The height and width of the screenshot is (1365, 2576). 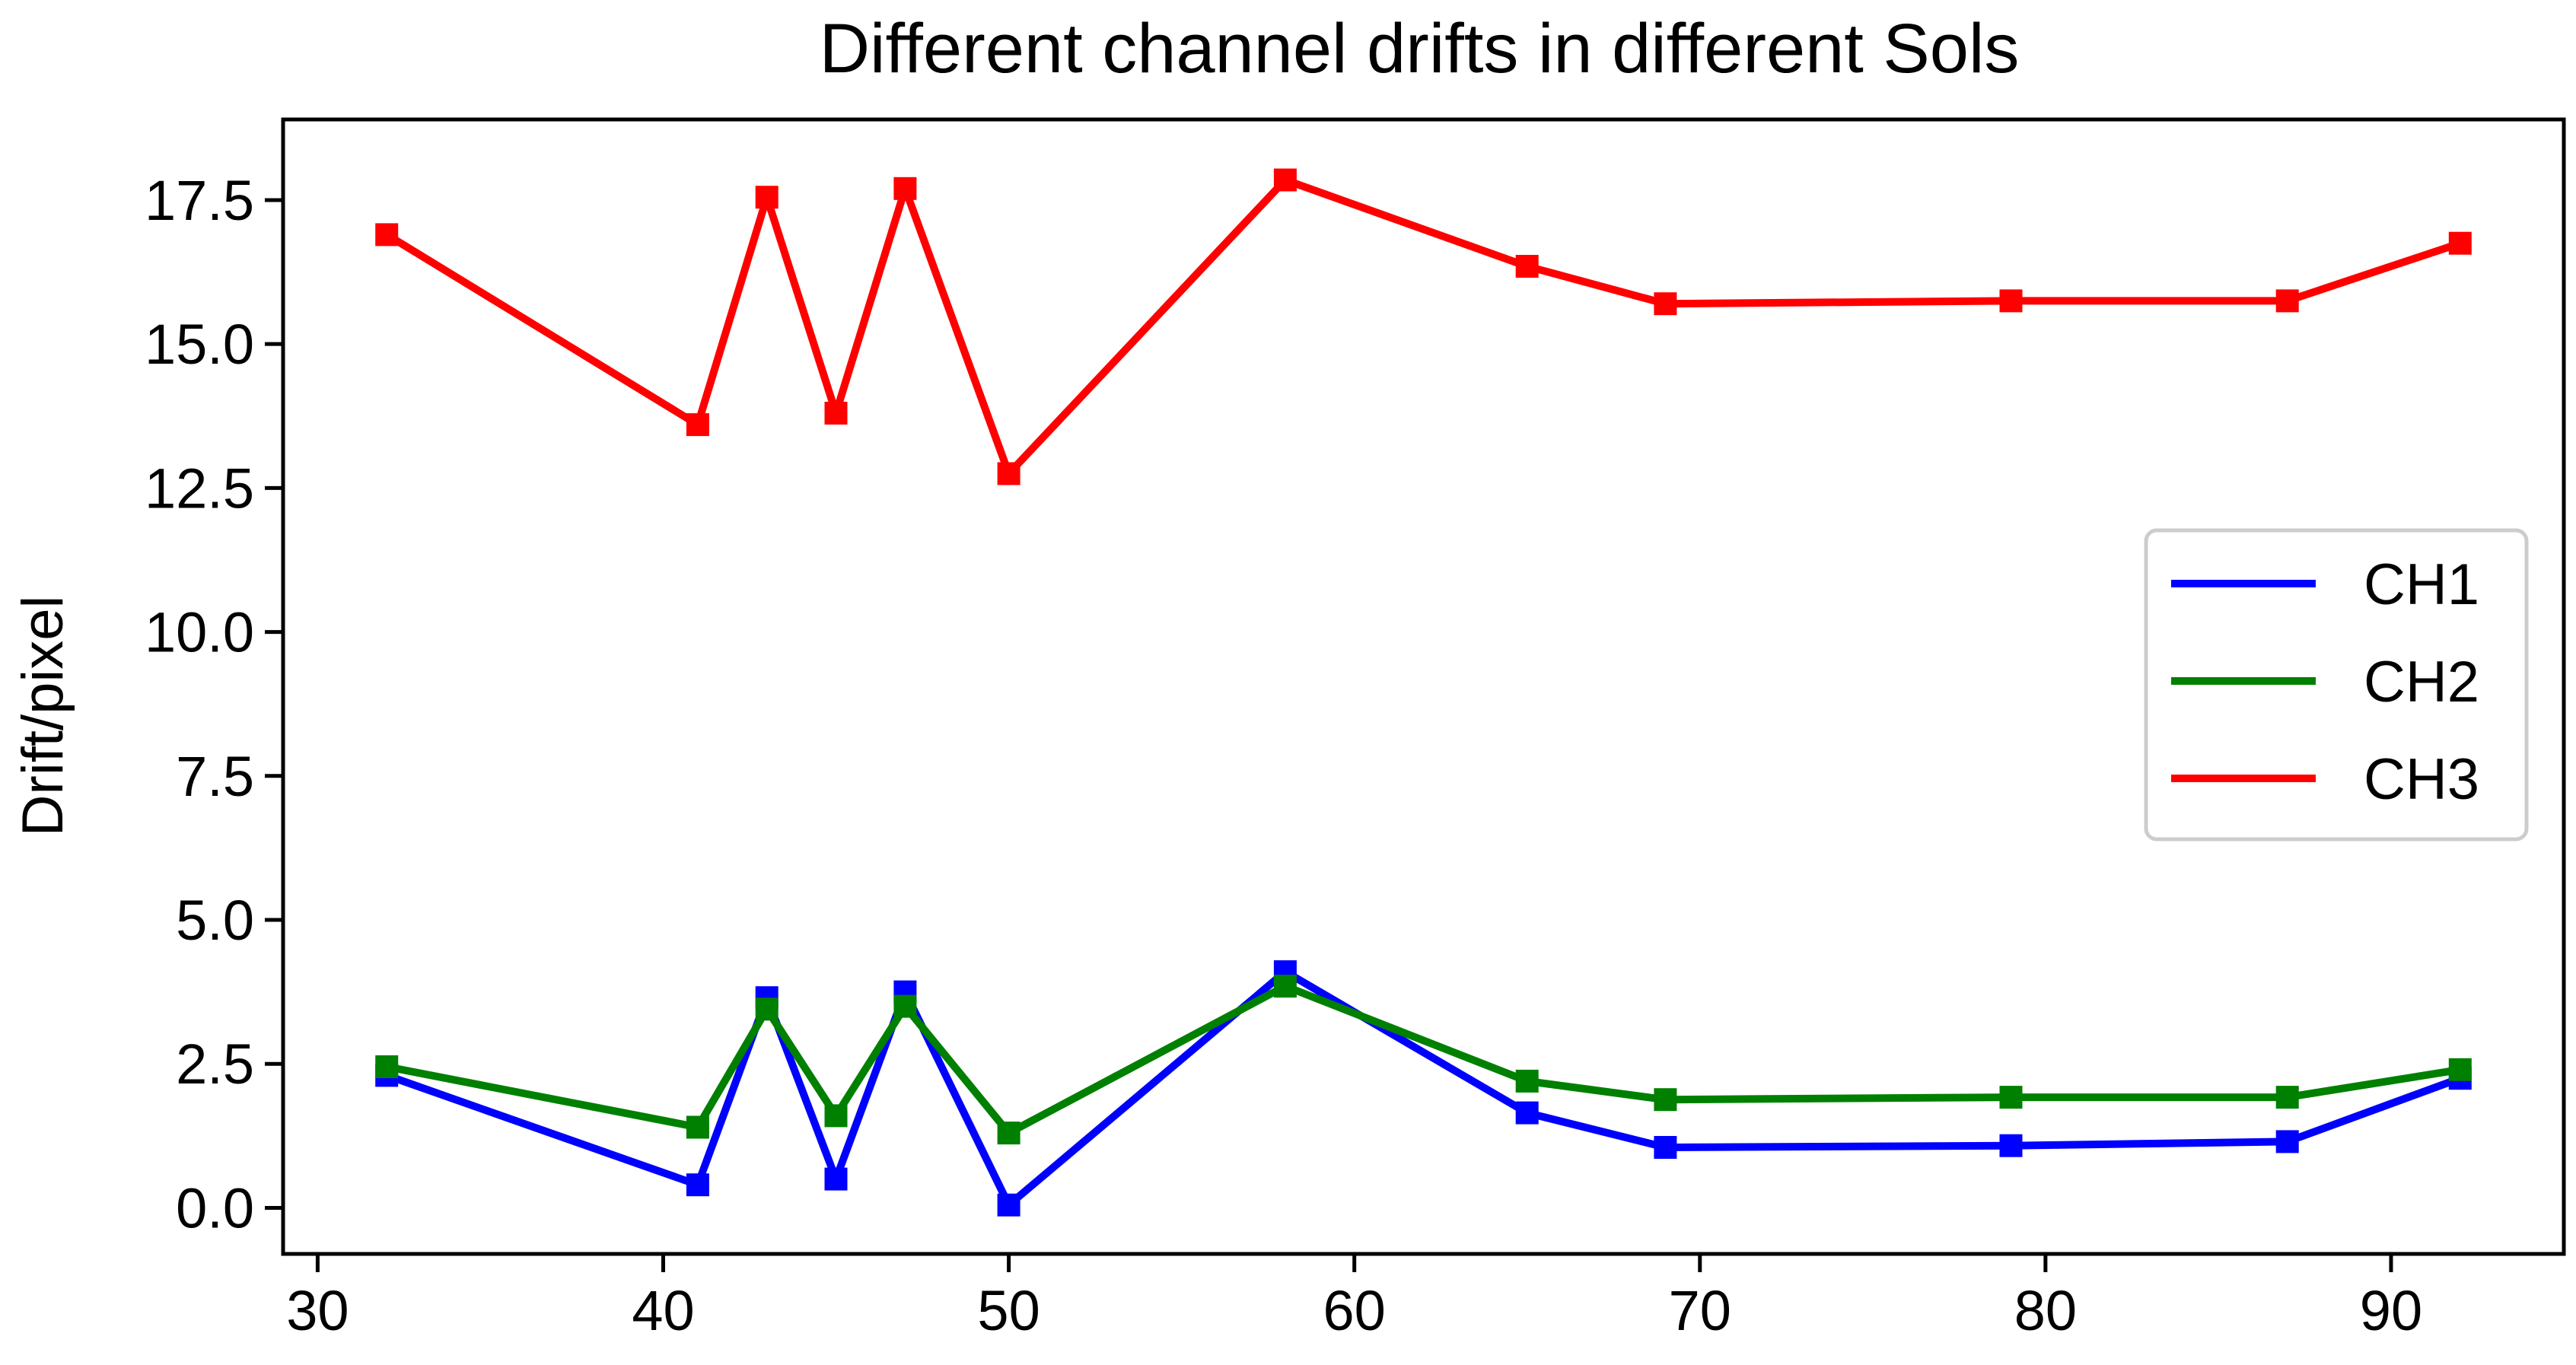 I want to click on legend-label-ch3: CH3, so click(x=2421, y=779).